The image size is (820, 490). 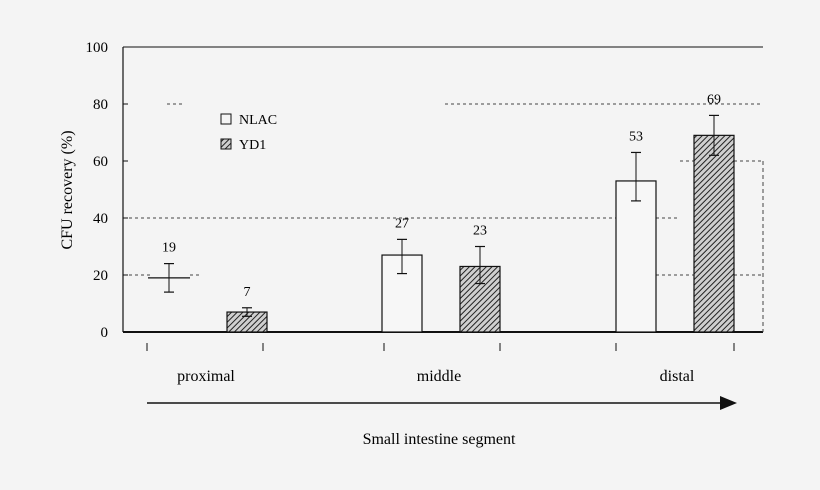 What do you see at coordinates (636, 231) in the screenshot?
I see `bar-nlac-distal: 53` at bounding box center [636, 231].